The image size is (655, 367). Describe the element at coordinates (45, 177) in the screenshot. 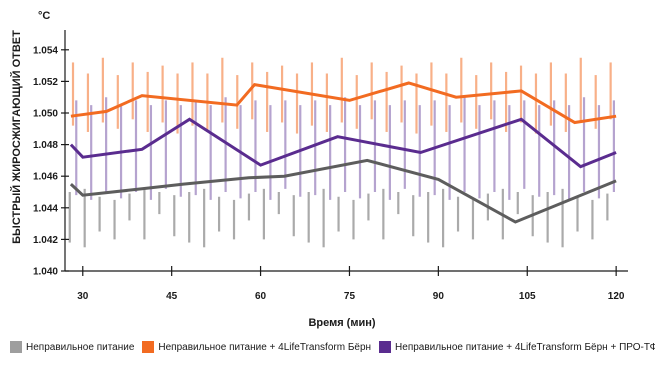

I see `y-tick-label: 1.046` at that location.